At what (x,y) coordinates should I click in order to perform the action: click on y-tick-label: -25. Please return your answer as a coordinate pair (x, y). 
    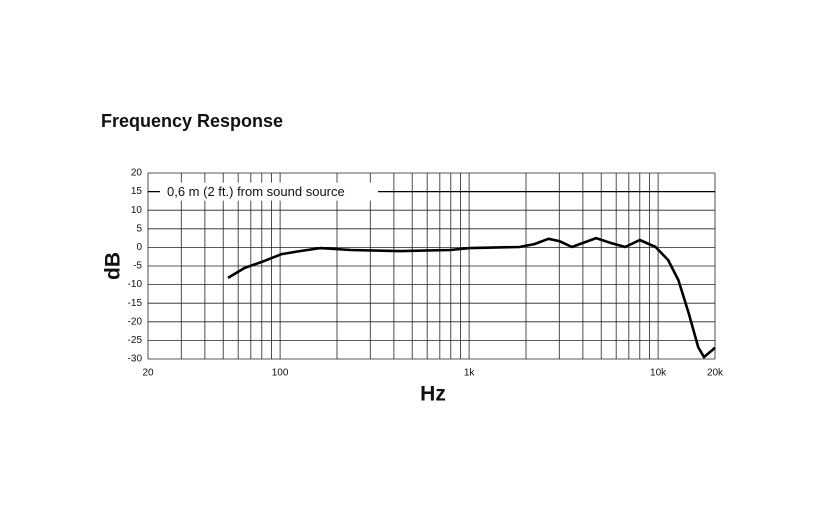
    Looking at the image, I should click on (135, 340).